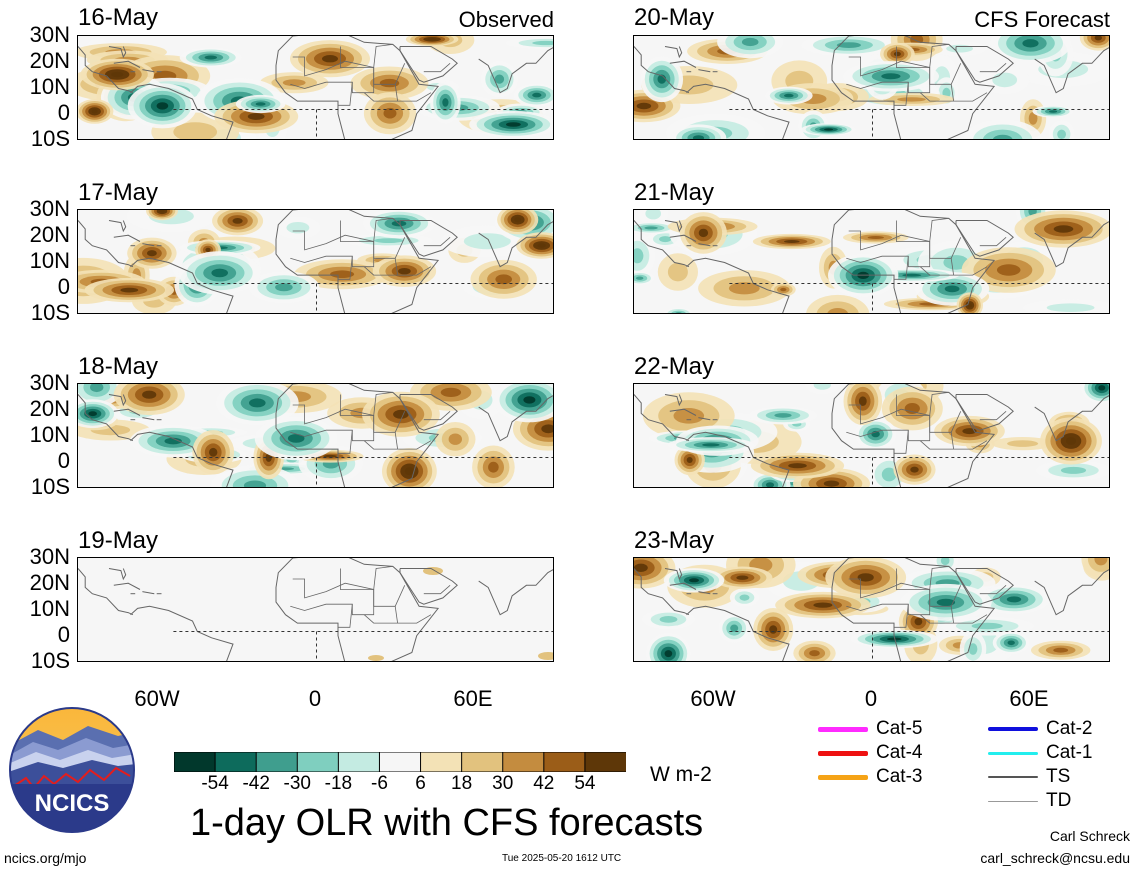 This screenshot has width=1135, height=872. What do you see at coordinates (157, 698) in the screenshot?
I see `lon-label-60w-left: 60W` at bounding box center [157, 698].